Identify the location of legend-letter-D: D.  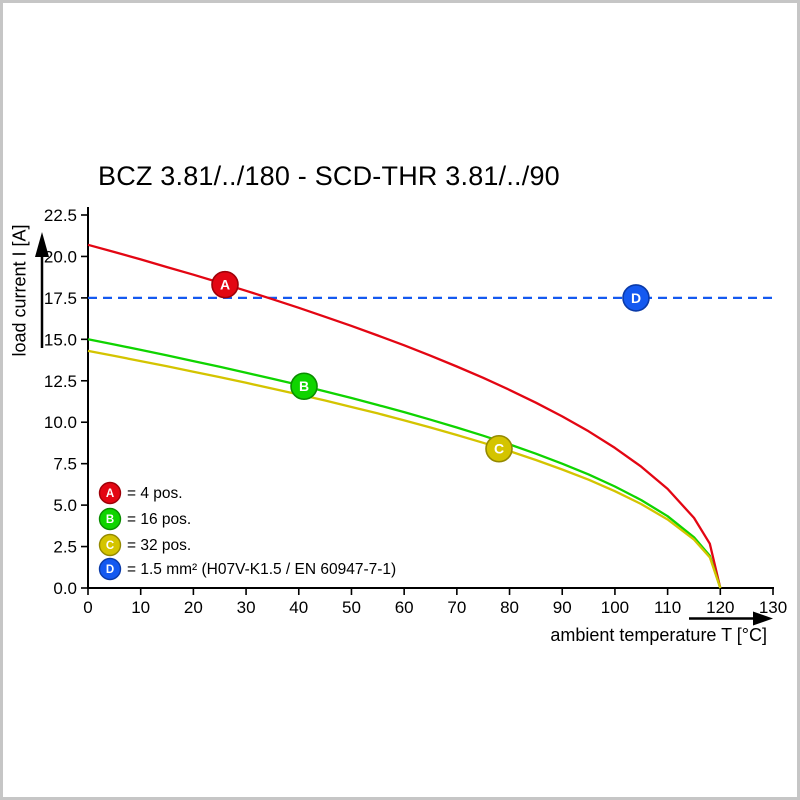
(110, 570).